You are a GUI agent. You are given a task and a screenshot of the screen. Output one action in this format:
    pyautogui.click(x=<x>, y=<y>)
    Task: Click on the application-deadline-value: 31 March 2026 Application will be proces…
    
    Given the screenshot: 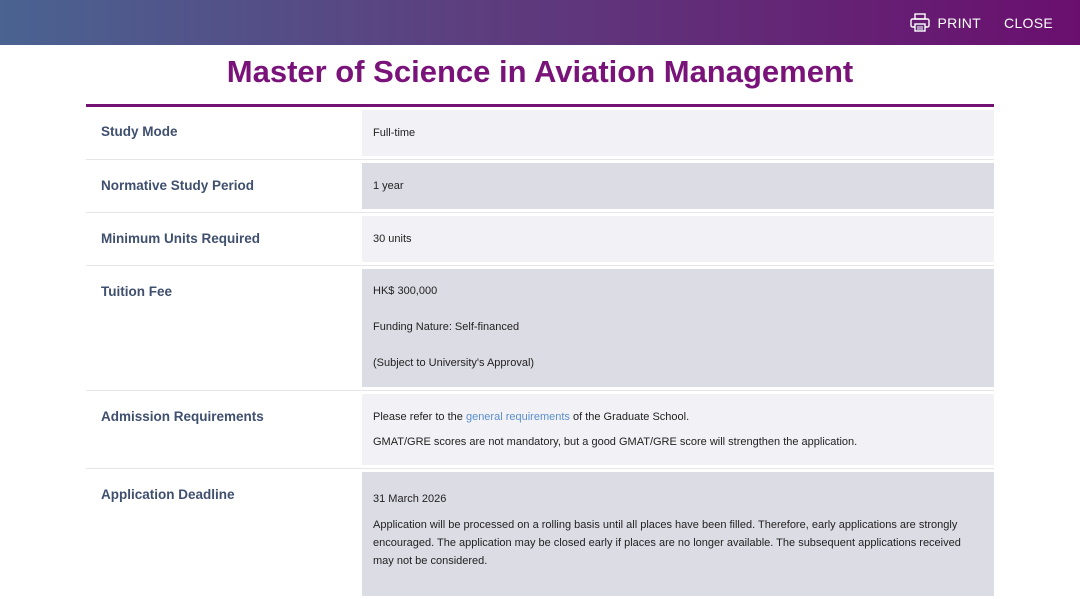 What is the action you would take?
    pyautogui.click(x=678, y=534)
    